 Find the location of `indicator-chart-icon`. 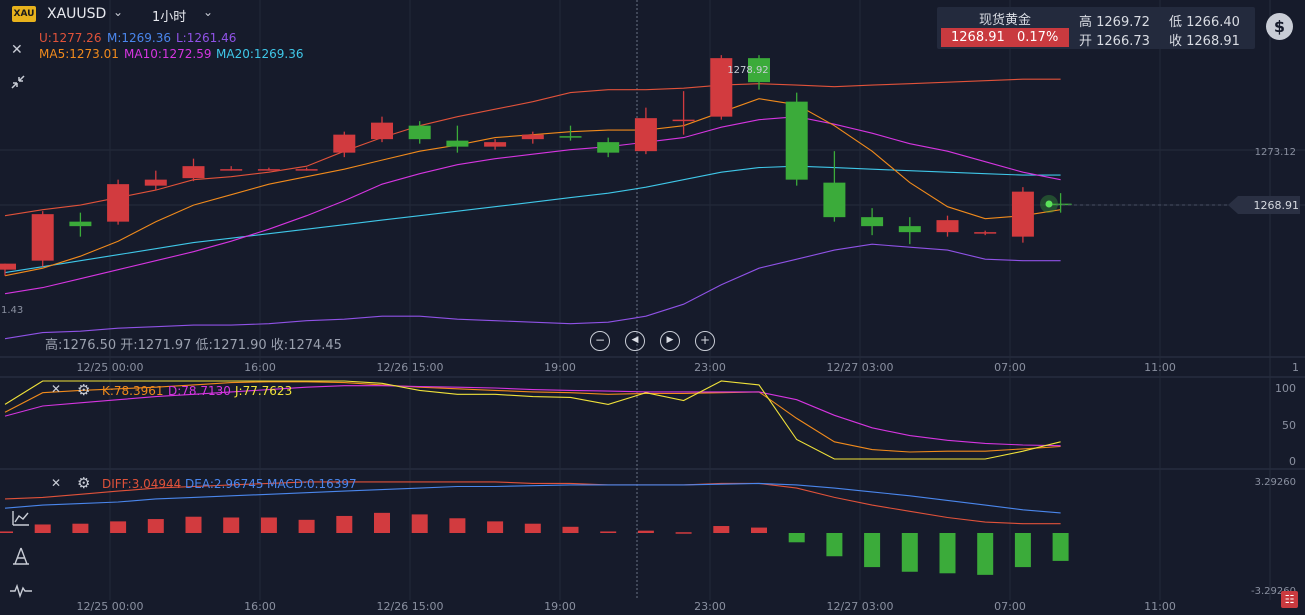

indicator-chart-icon is located at coordinates (21, 518).